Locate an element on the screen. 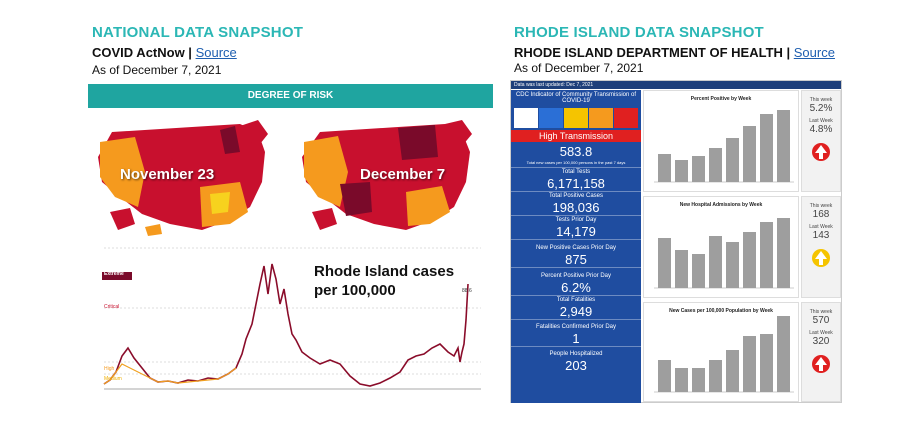 The image size is (920, 425). stat-value: 6.2% is located at coordinates (576, 287).